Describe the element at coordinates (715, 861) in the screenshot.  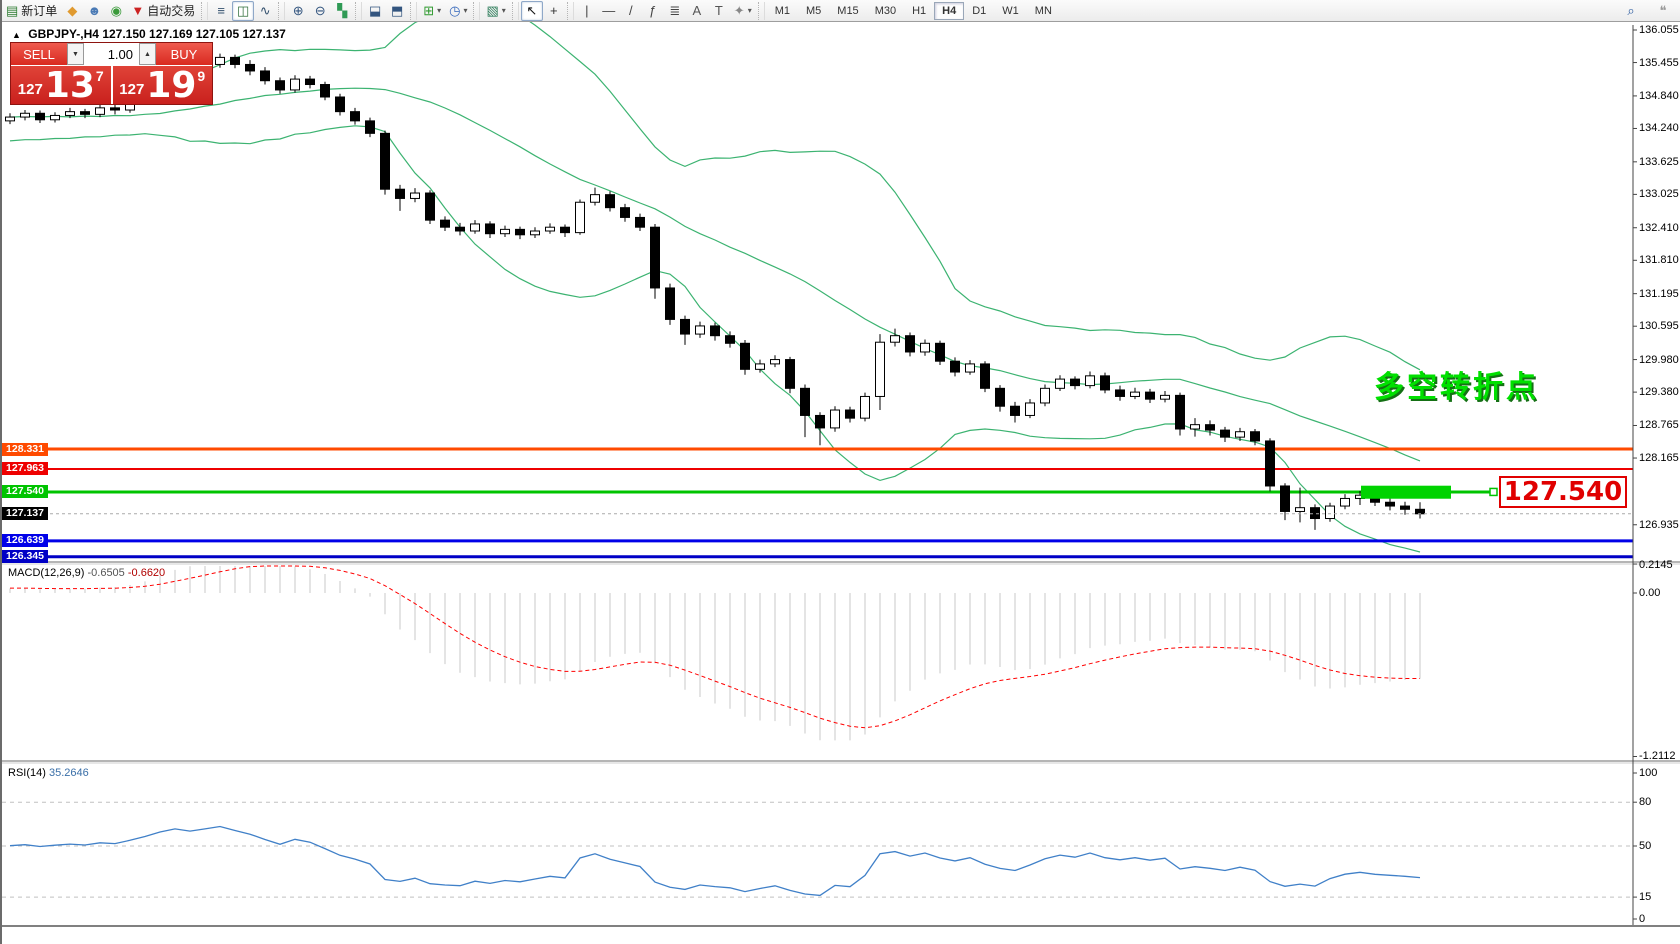
I see `rsi-line` at that location.